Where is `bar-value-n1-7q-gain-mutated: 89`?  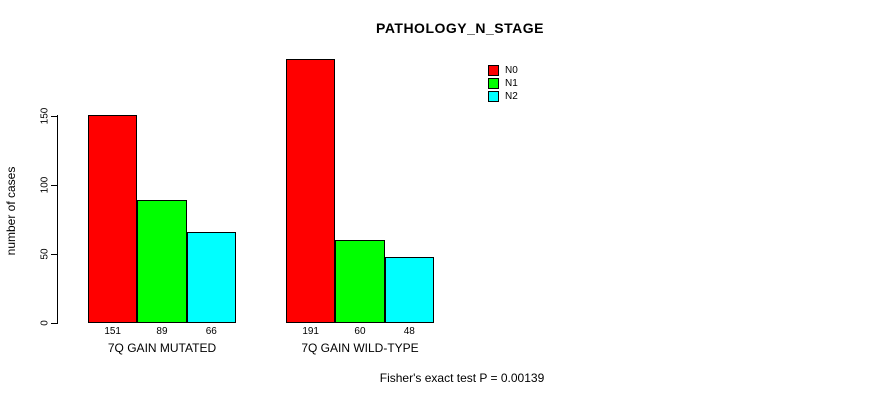
bar-value-n1-7q-gain-mutated: 89 is located at coordinates (162, 331).